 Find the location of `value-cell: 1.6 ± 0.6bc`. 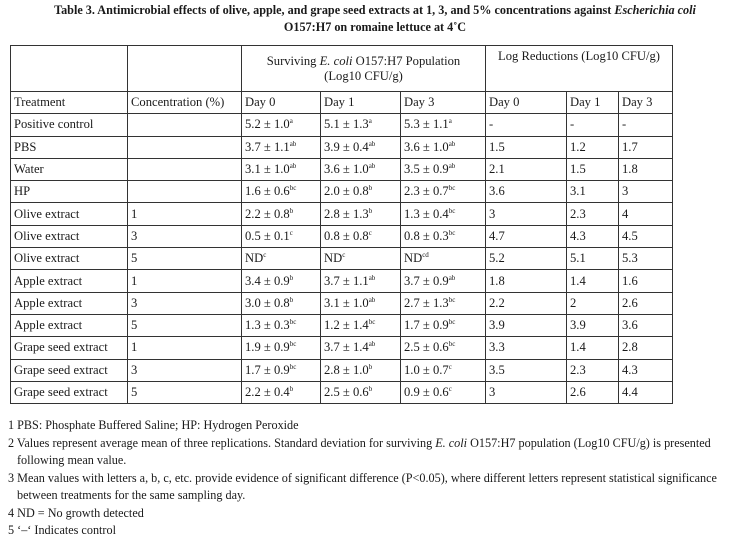

value-cell: 1.6 ± 0.6bc is located at coordinates (281, 192).